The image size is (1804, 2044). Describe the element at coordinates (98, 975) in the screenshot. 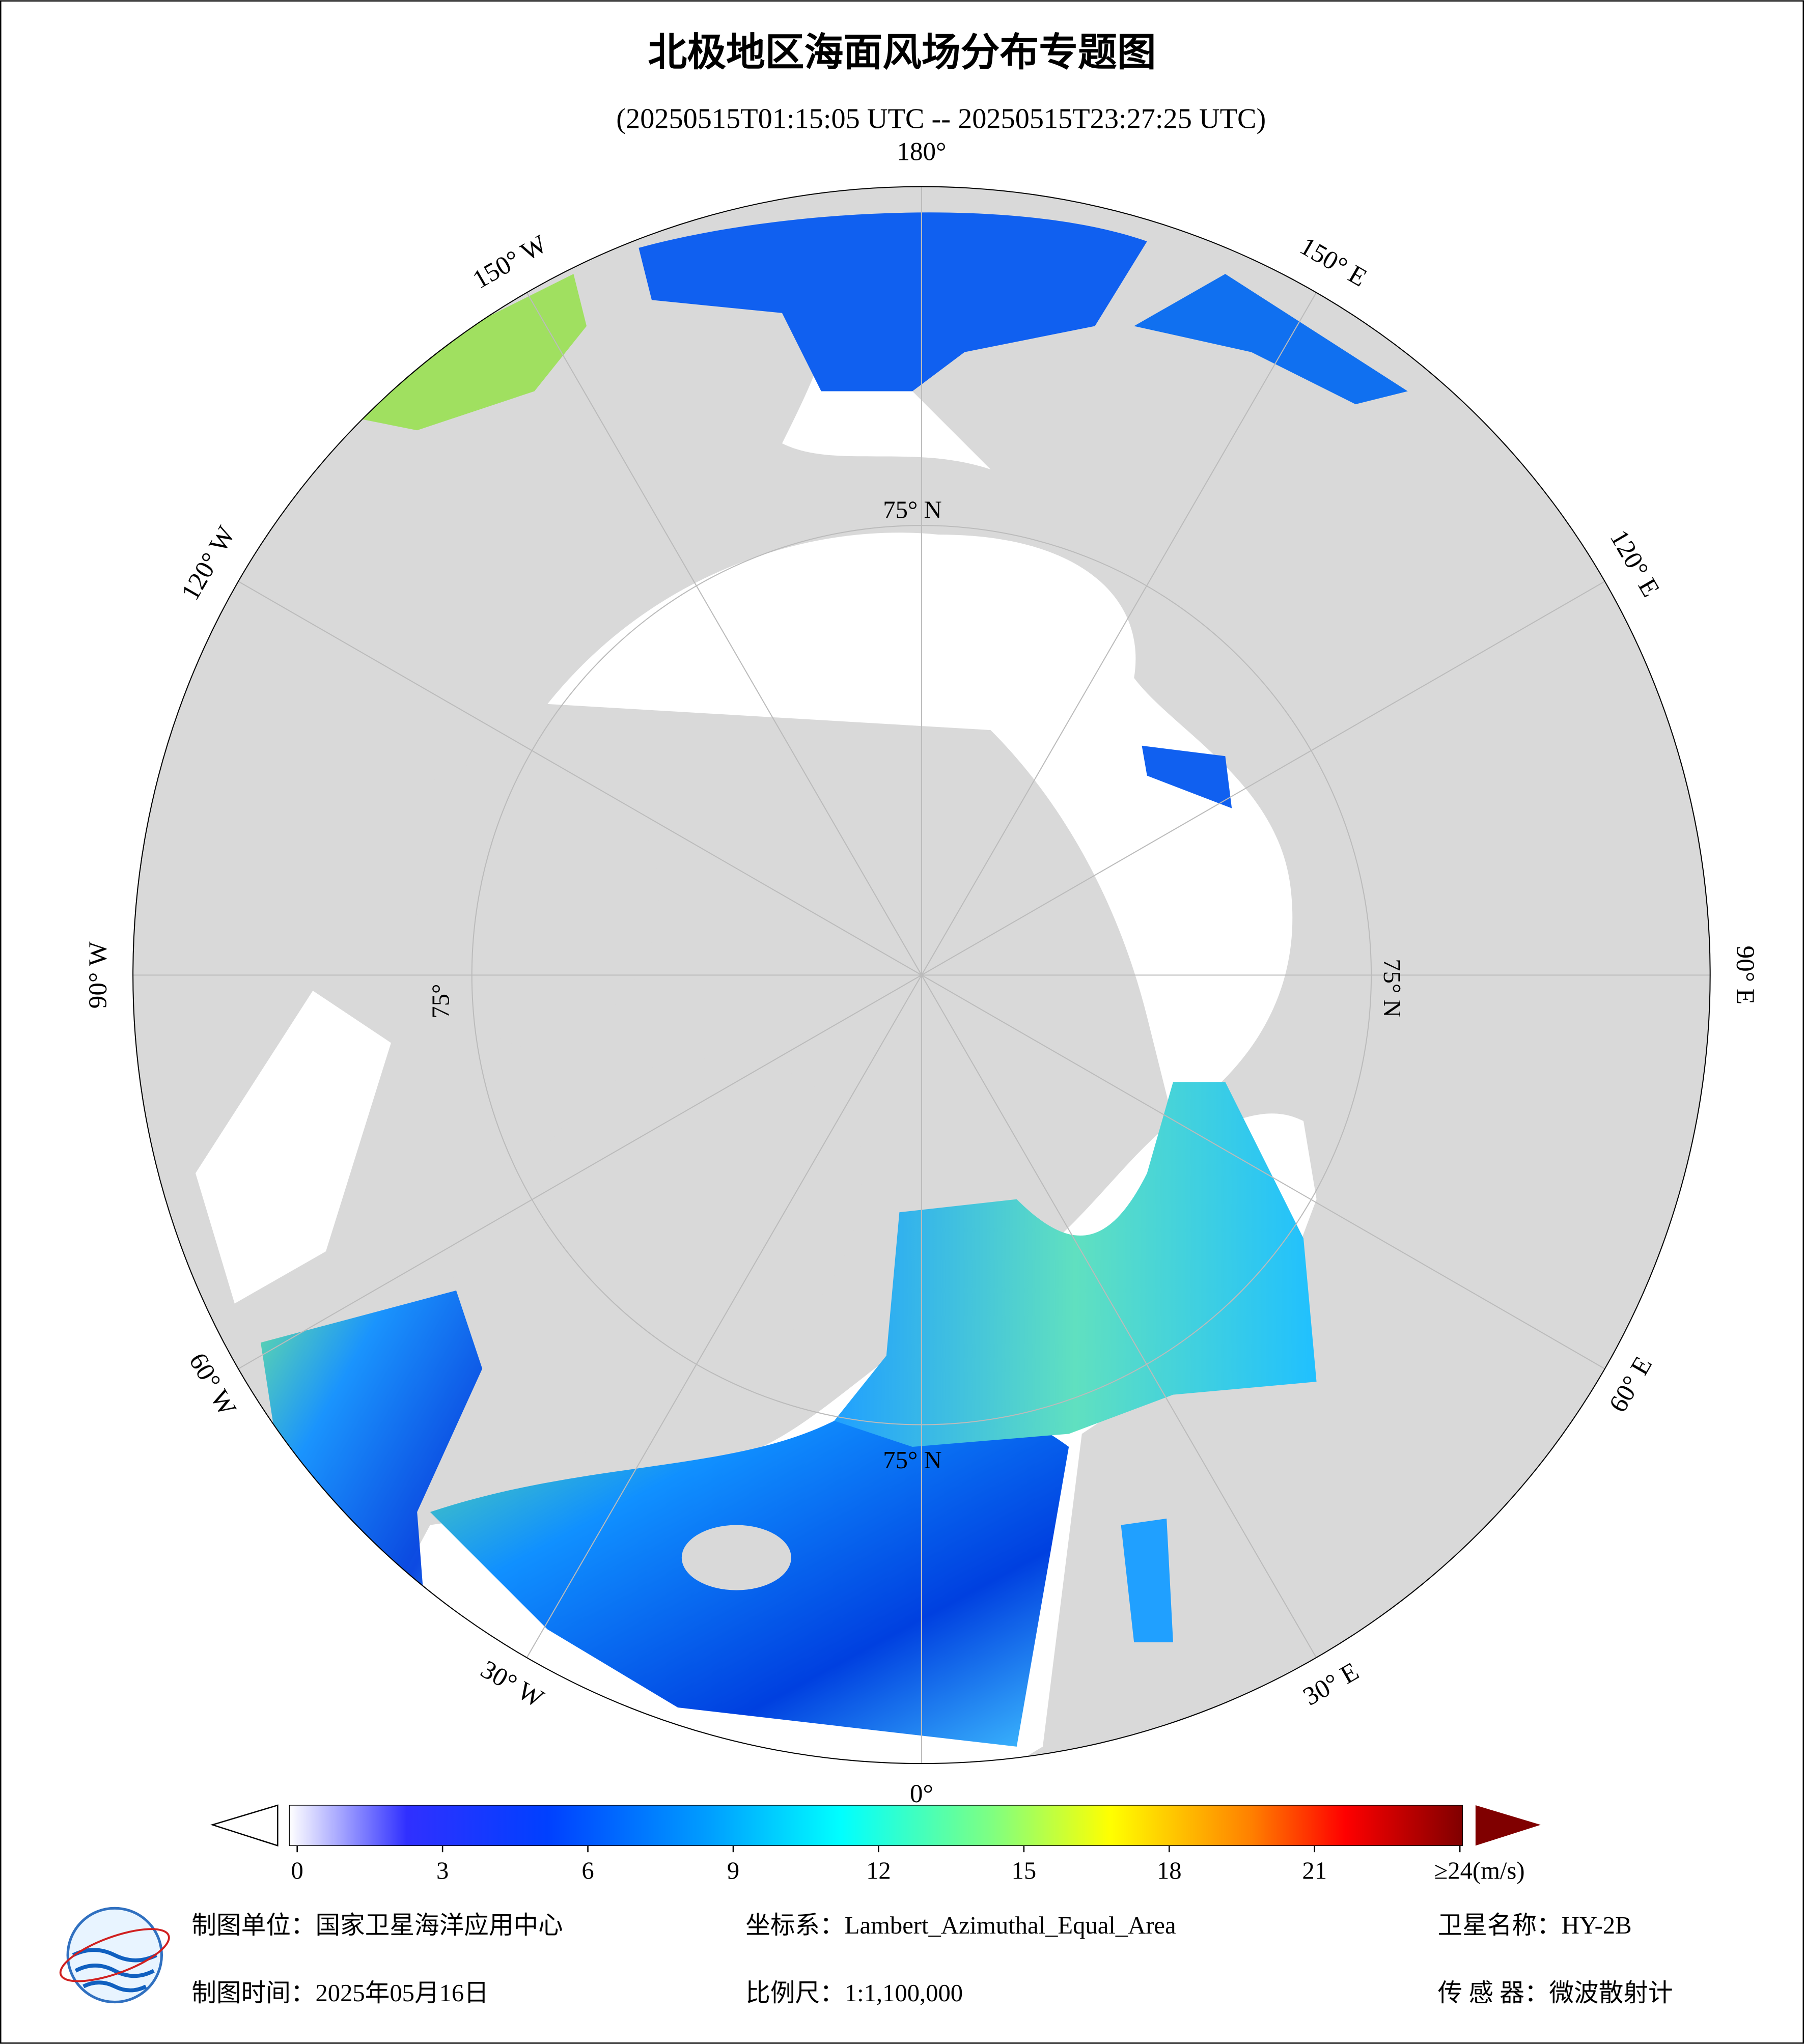

I see `lon-label: 90° W` at that location.